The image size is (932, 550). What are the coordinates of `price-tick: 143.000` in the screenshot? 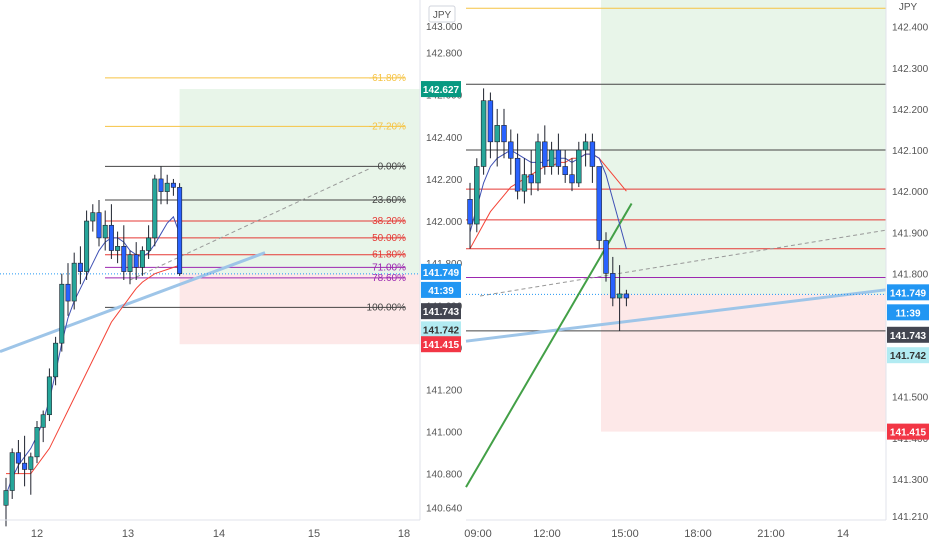 It's located at (444, 27).